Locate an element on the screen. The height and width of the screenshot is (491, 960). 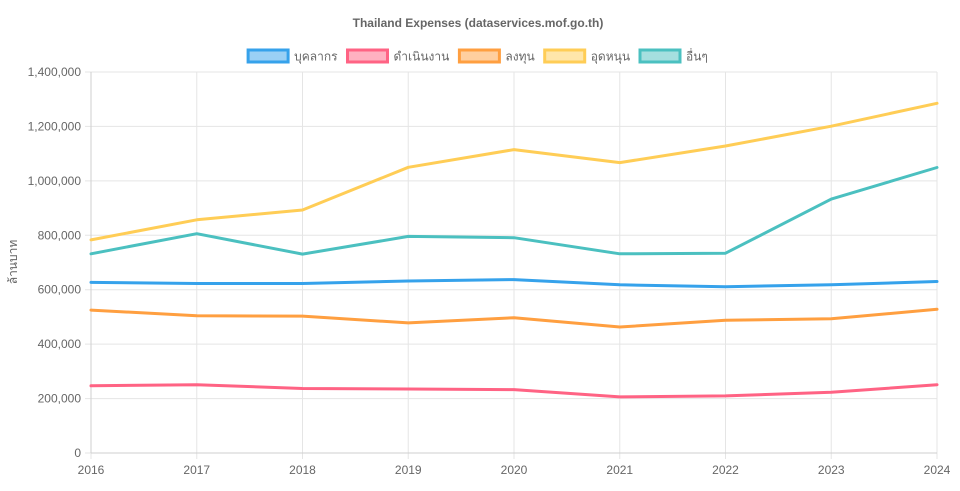
x-tick-label: 2020 is located at coordinates (514, 470).